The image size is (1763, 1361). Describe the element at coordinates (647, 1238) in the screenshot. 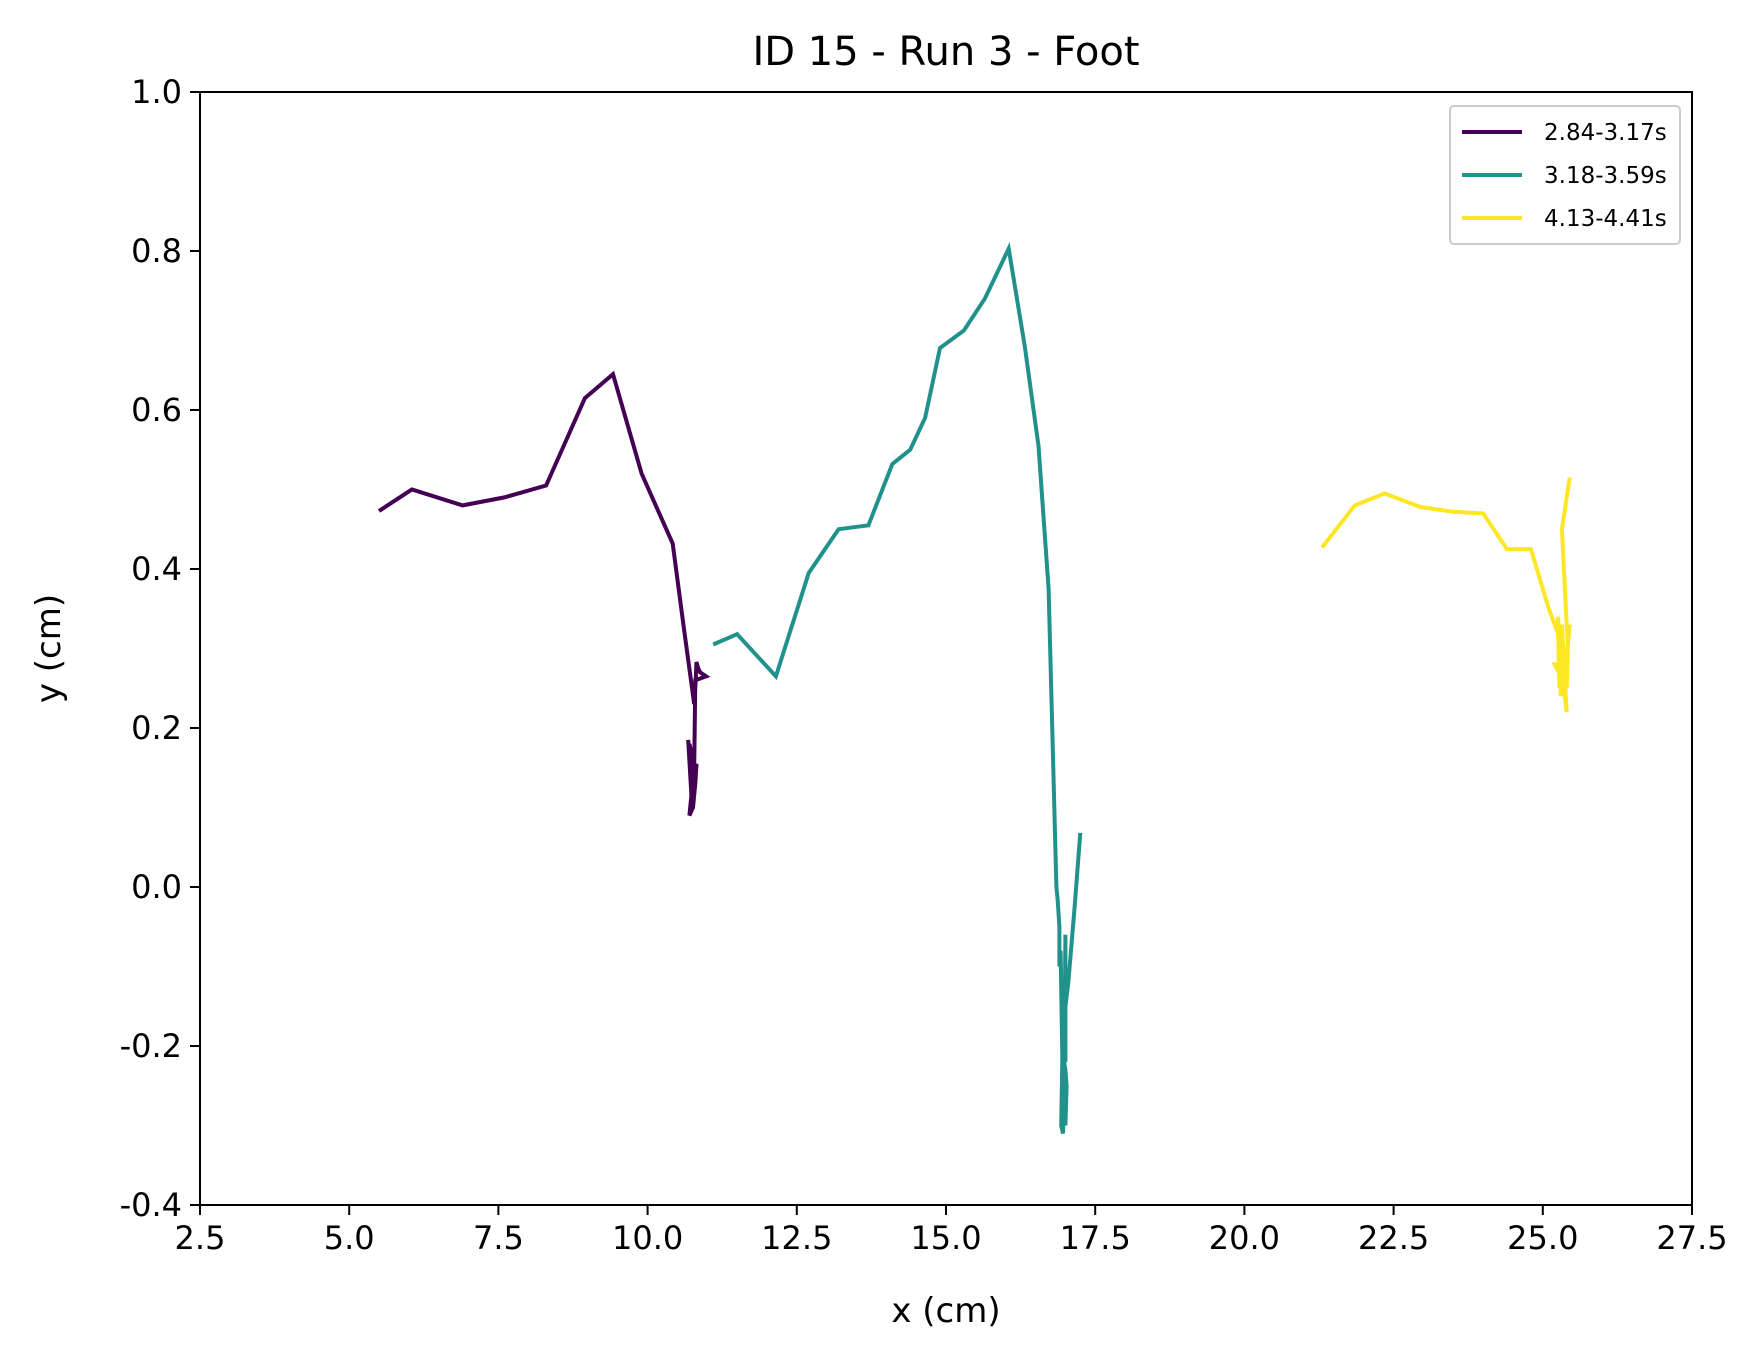

I see `x-tick-label: 10.0` at that location.